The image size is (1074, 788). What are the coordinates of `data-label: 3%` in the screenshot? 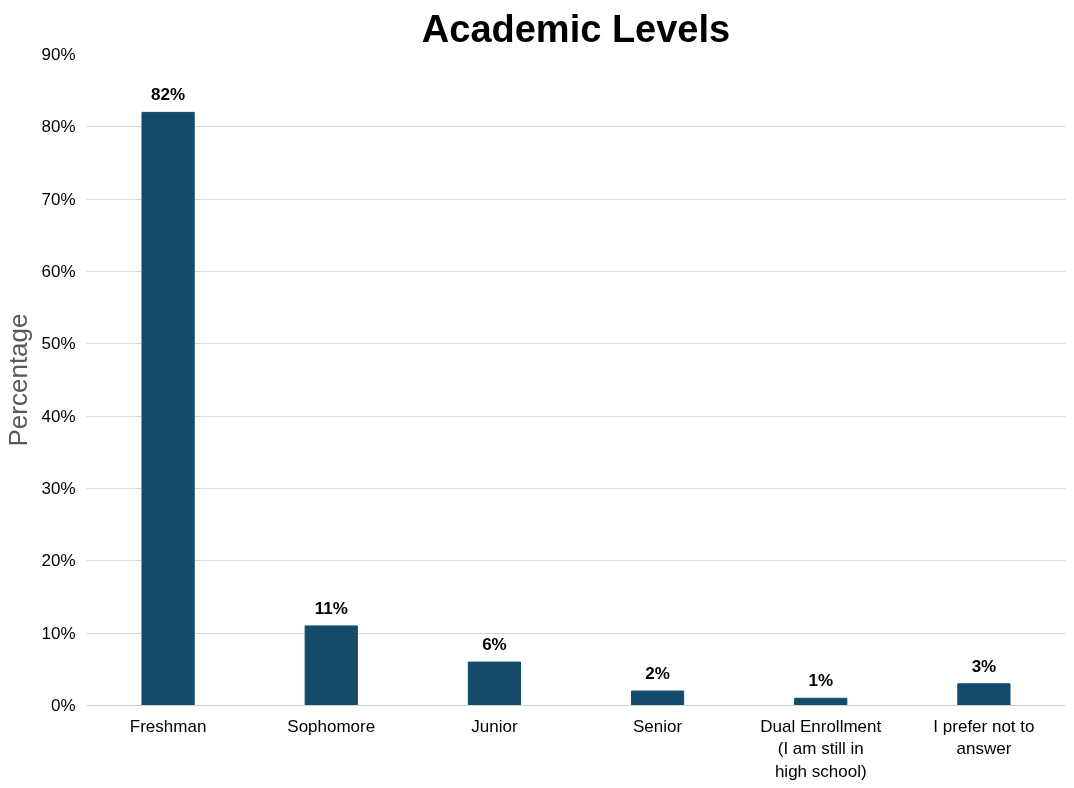 It's located at (984, 666).